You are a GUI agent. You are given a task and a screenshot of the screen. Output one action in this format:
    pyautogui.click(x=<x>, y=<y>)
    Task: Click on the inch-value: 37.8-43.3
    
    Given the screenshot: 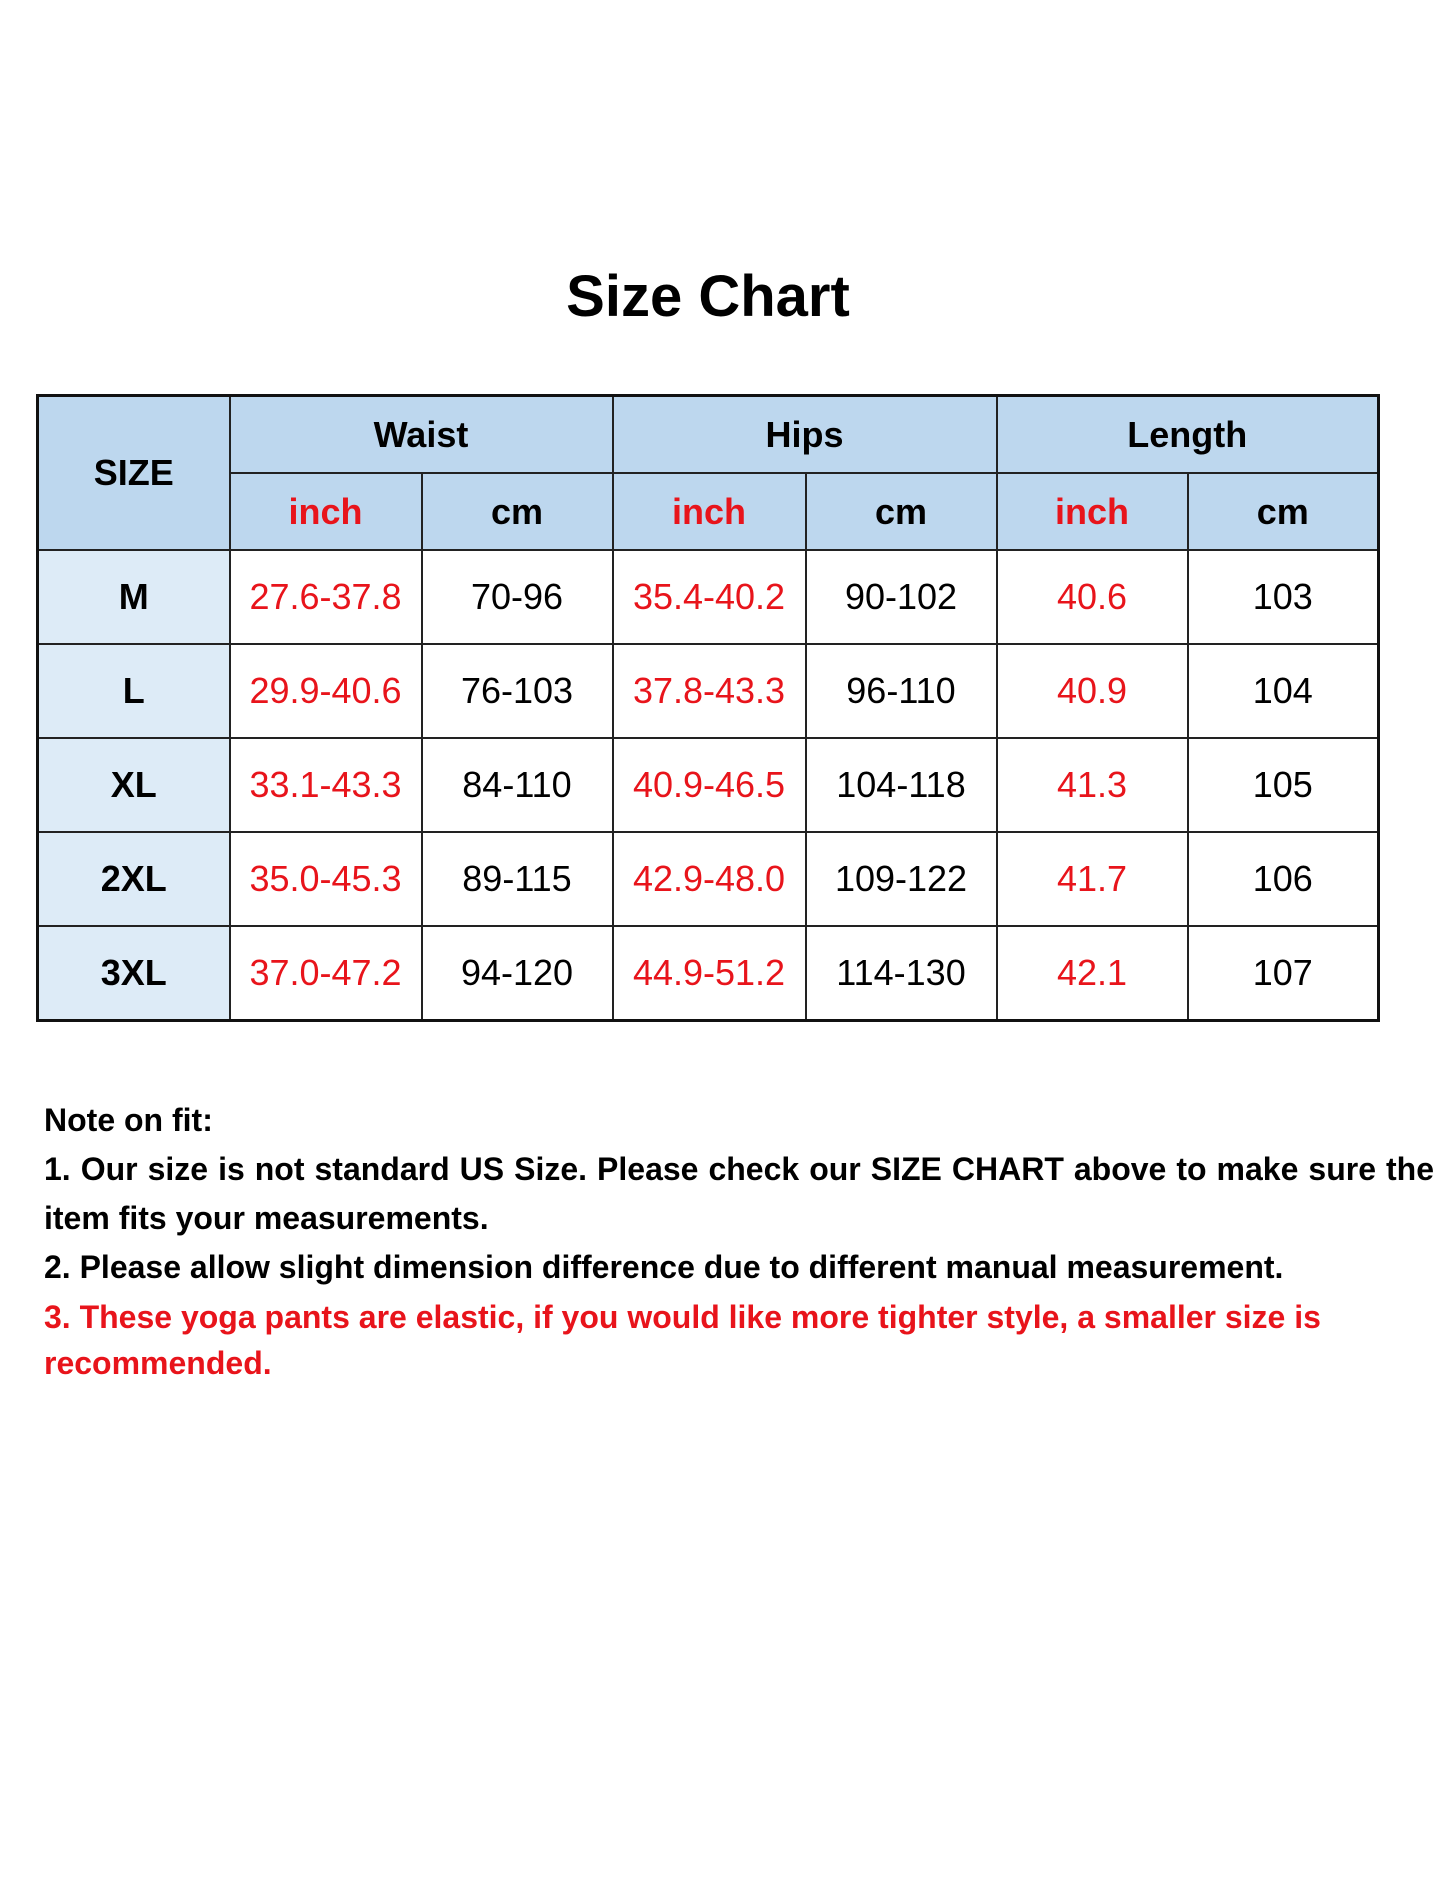 What is the action you would take?
    pyautogui.click(x=709, y=691)
    